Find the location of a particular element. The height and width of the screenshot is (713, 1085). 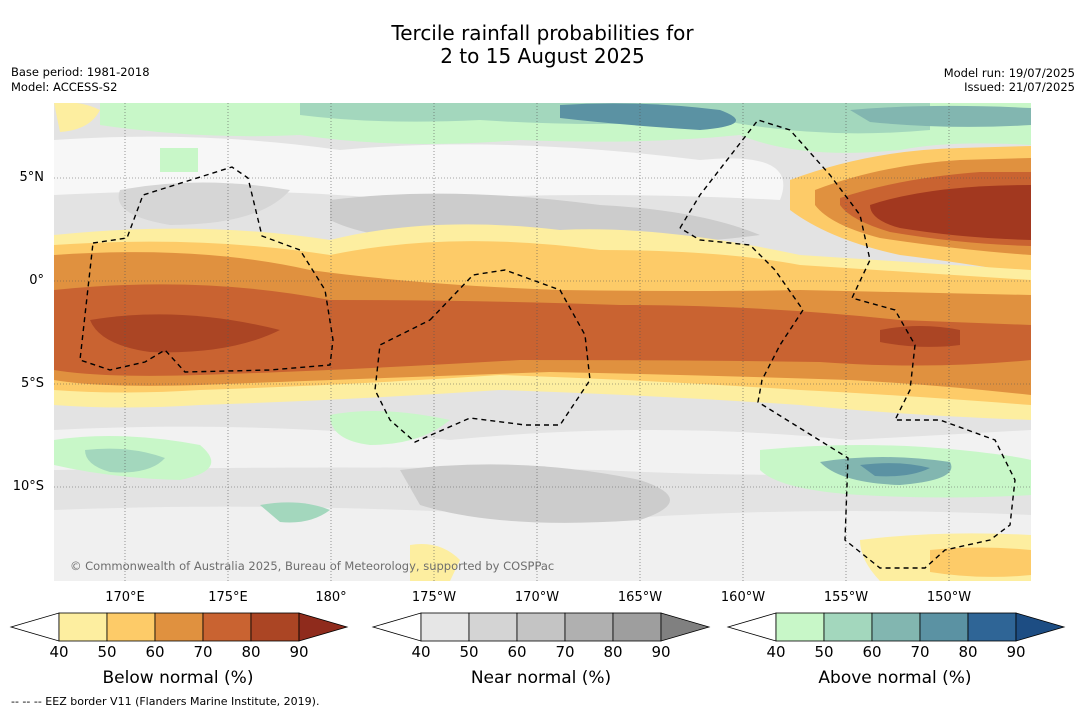

lat-label-5n: 5°N is located at coordinates (32, 177).